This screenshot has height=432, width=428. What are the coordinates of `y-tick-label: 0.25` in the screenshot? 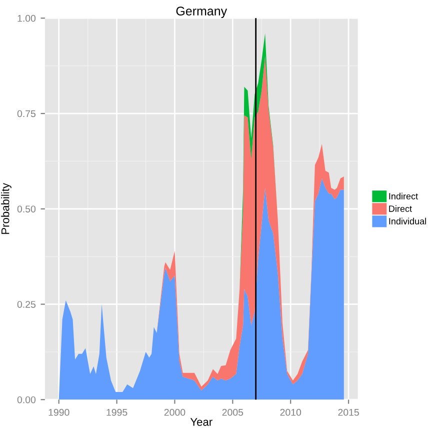 It's located at (26, 304).